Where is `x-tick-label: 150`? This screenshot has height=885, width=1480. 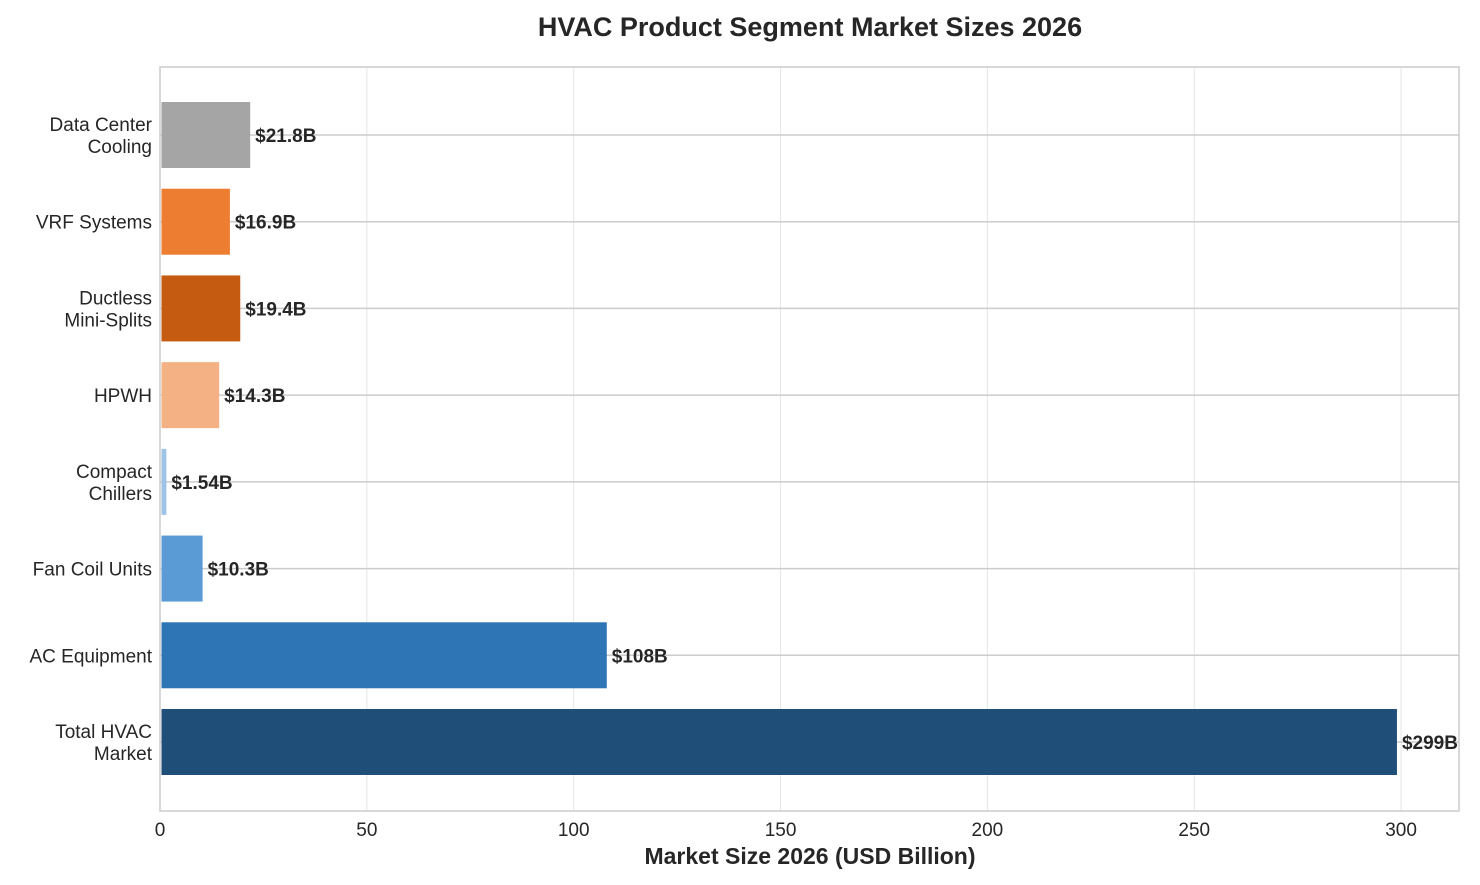
x-tick-label: 150 is located at coordinates (781, 830).